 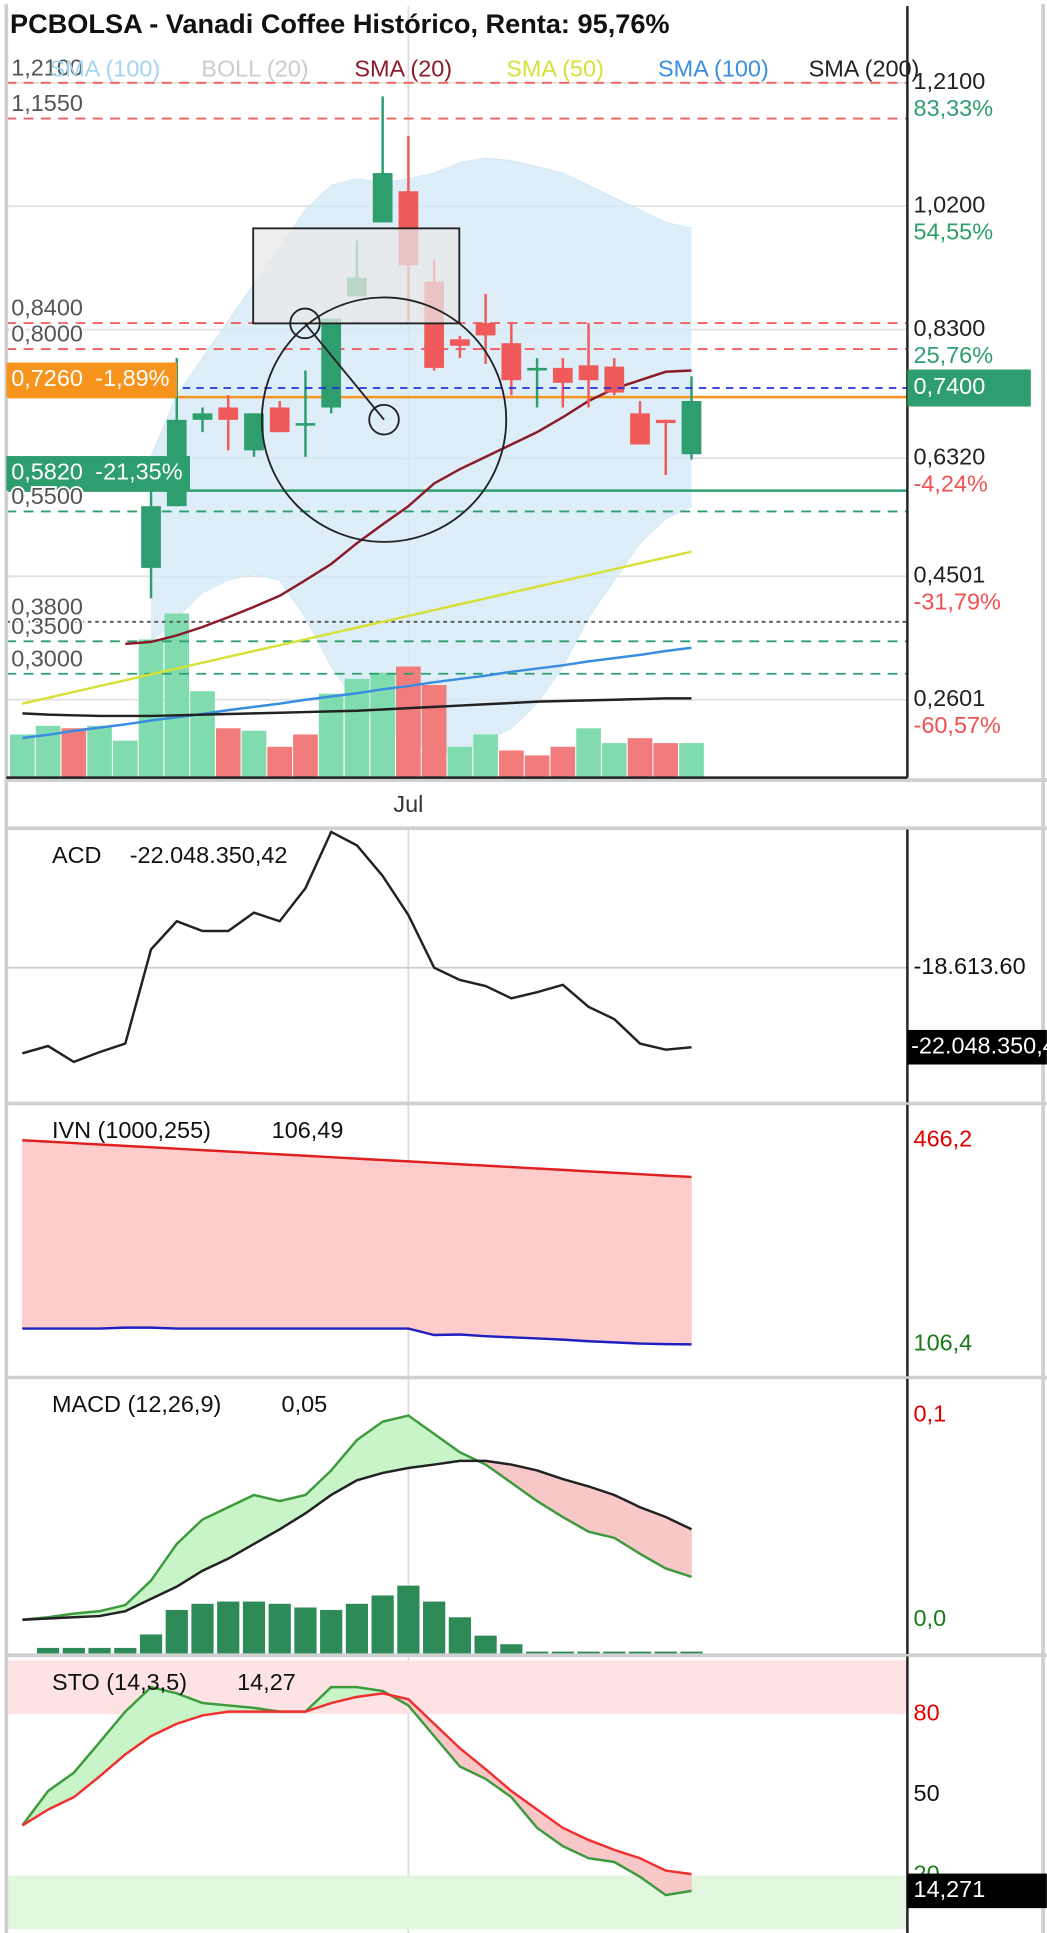 I want to click on indicator-value: 0,05, so click(x=305, y=1404).